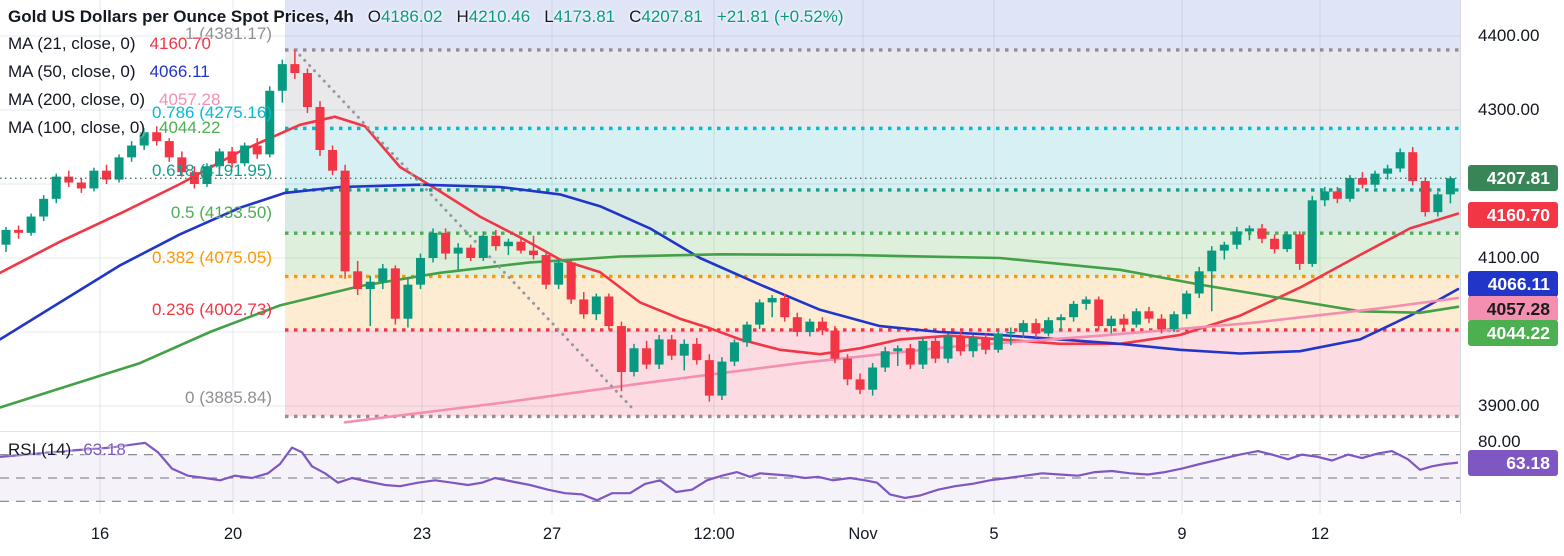 The image size is (1564, 556). I want to click on rsi-value-badge: 63.18, so click(1513, 463).